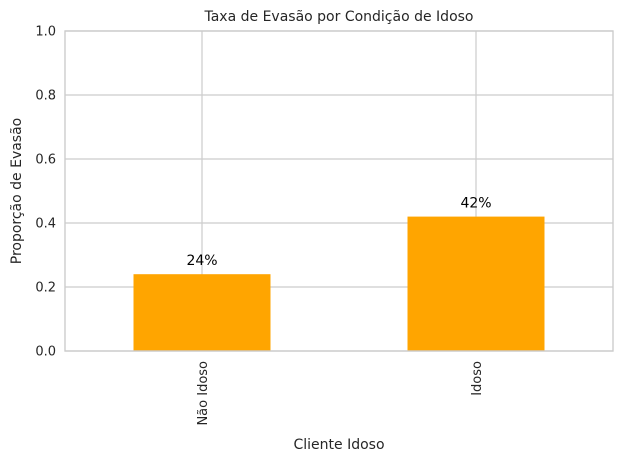 This screenshot has height=464, width=623. Describe the element at coordinates (203, 393) in the screenshot. I see `x-tick-label: Não Idoso` at that location.